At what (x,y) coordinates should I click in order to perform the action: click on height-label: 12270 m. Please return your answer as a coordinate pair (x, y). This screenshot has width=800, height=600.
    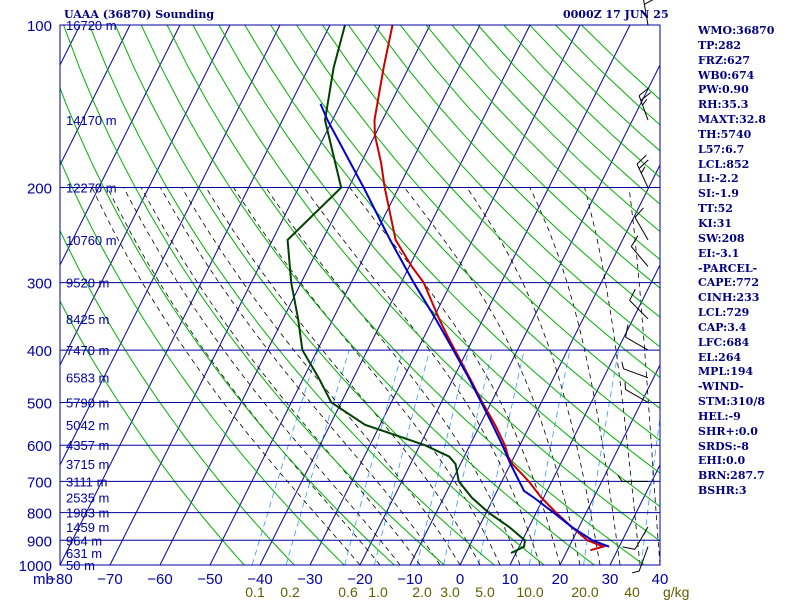
    Looking at the image, I should click on (91, 188).